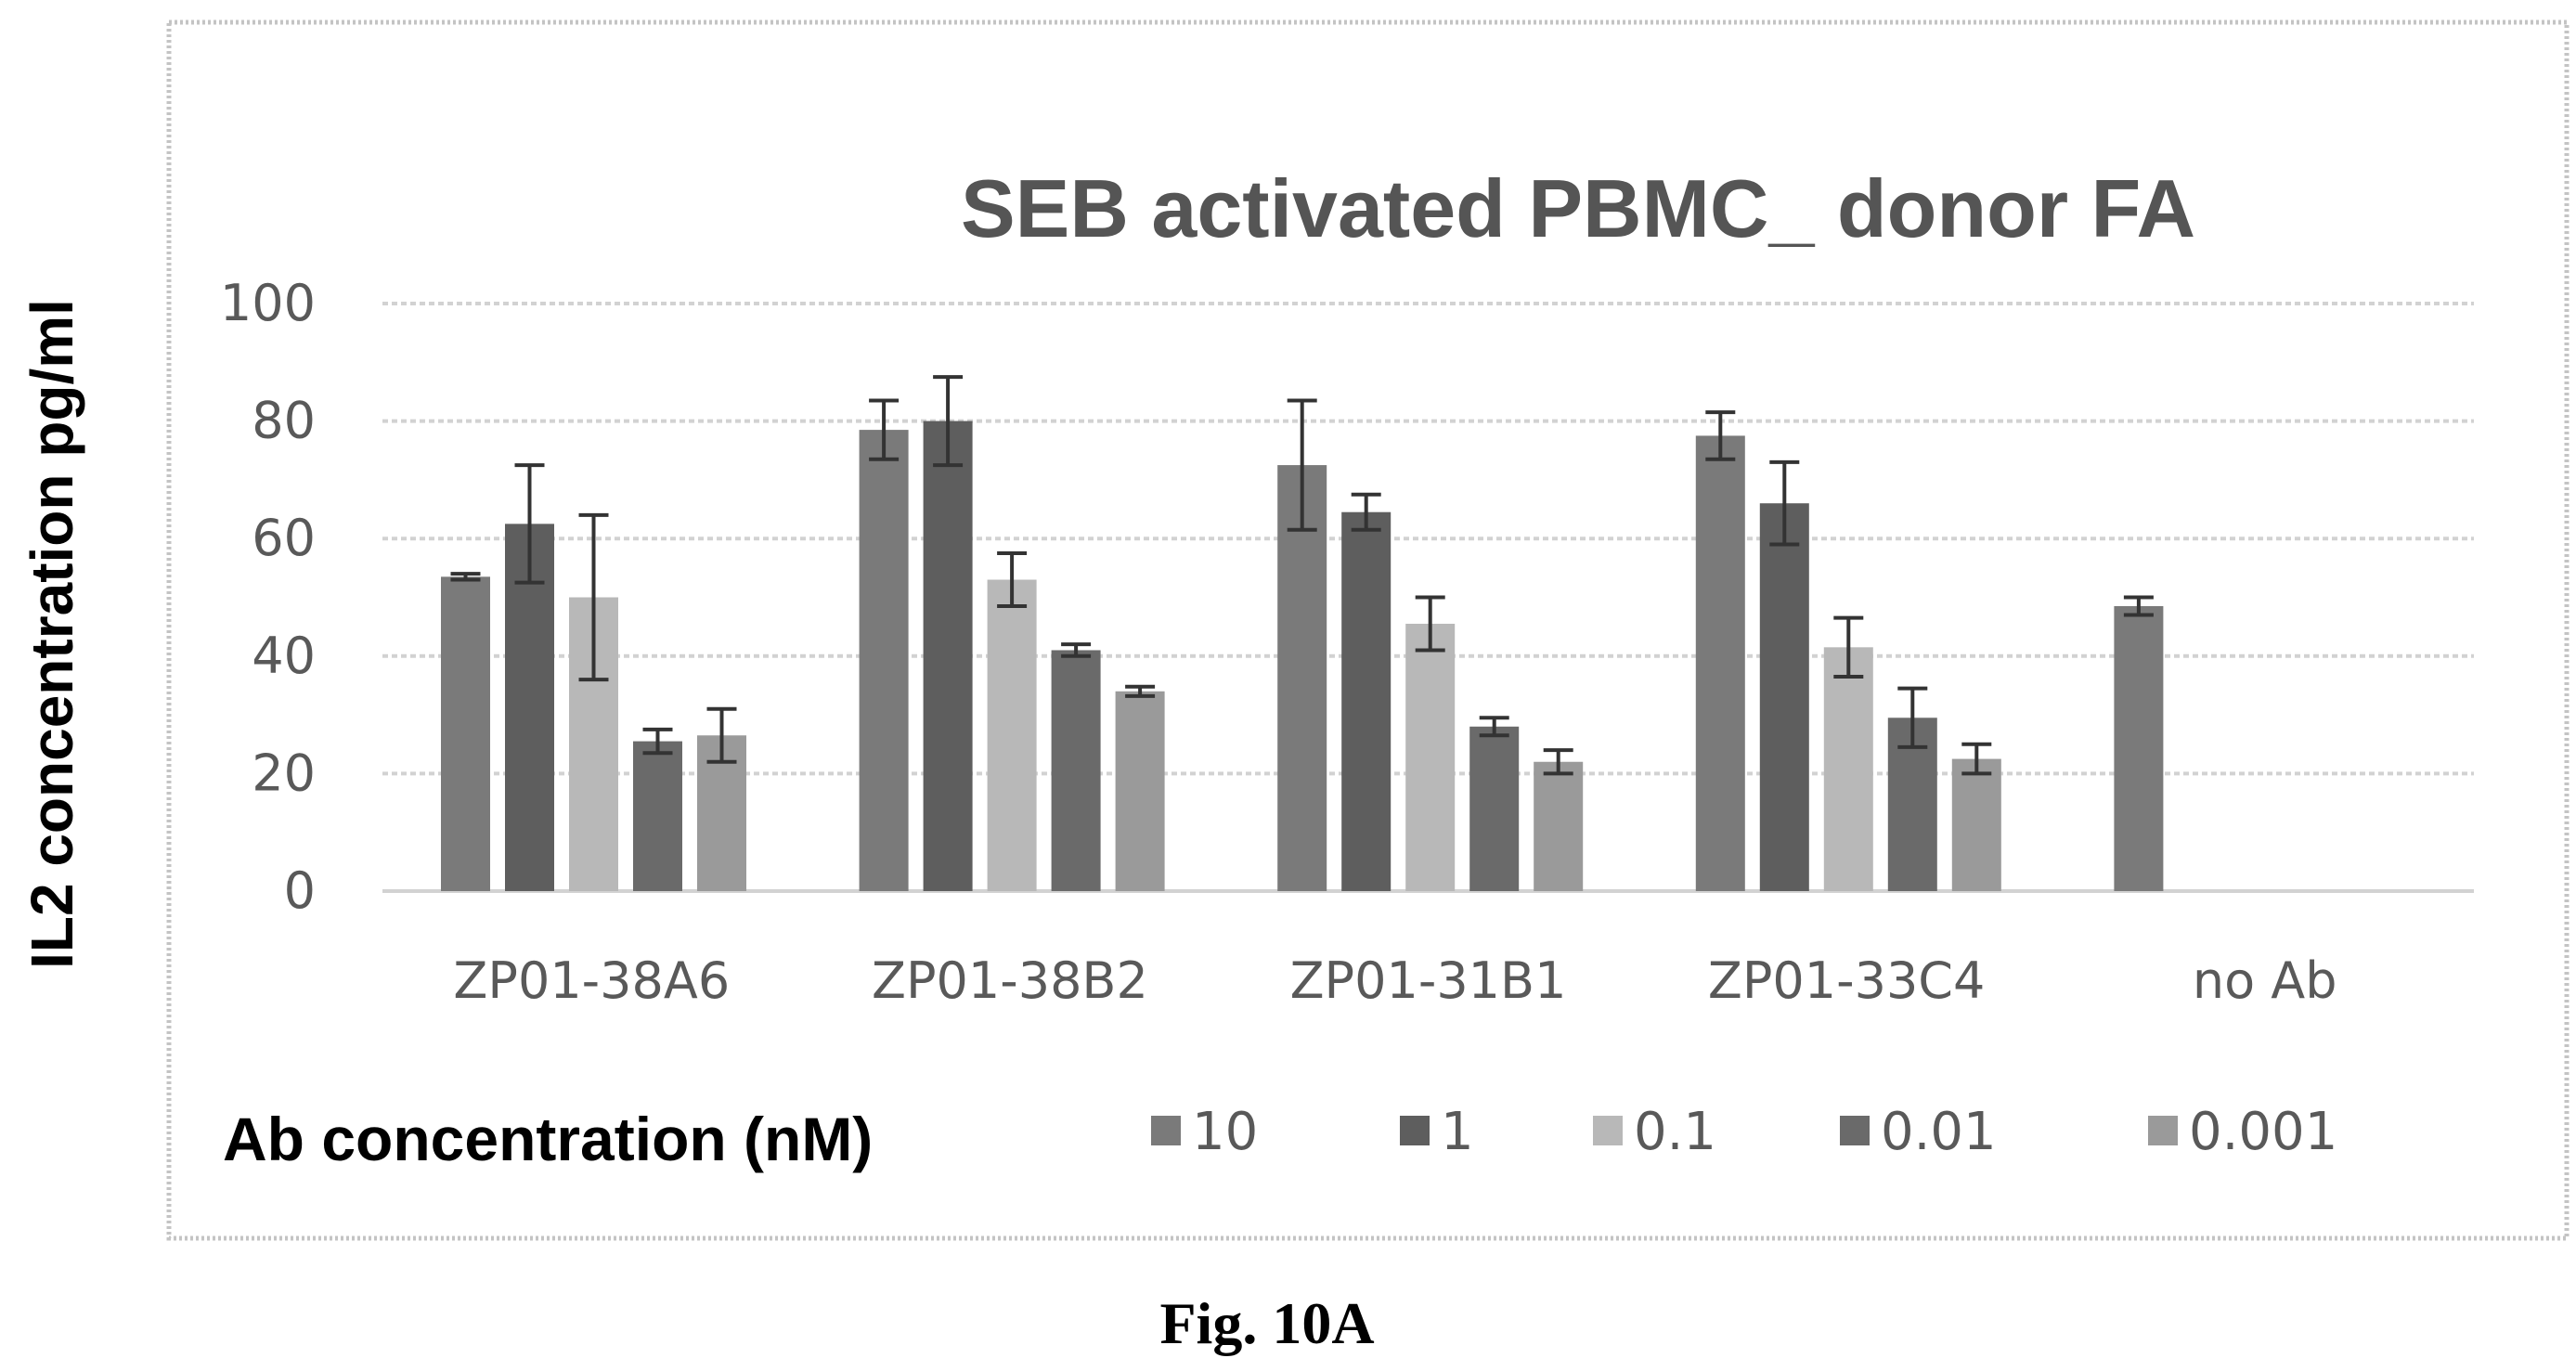 The width and height of the screenshot is (2576, 1371). Describe the element at coordinates (1437, 1132) in the screenshot. I see `legend-item: 1` at that location.